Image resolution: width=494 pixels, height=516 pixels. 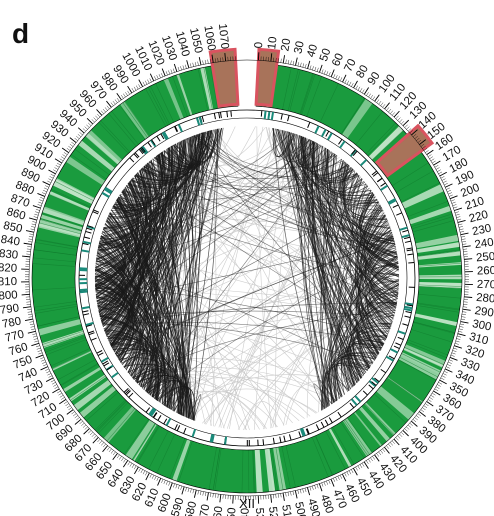 What do you see at coordinates (475, 352) in the screenshot?
I see `kb-tick-label: 320` at bounding box center [475, 352].